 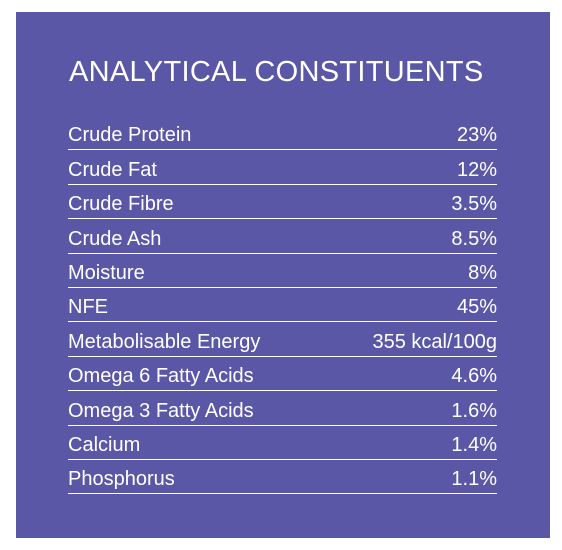 What do you see at coordinates (282, 271) in the screenshot?
I see `table-row: Moisture 8%` at bounding box center [282, 271].